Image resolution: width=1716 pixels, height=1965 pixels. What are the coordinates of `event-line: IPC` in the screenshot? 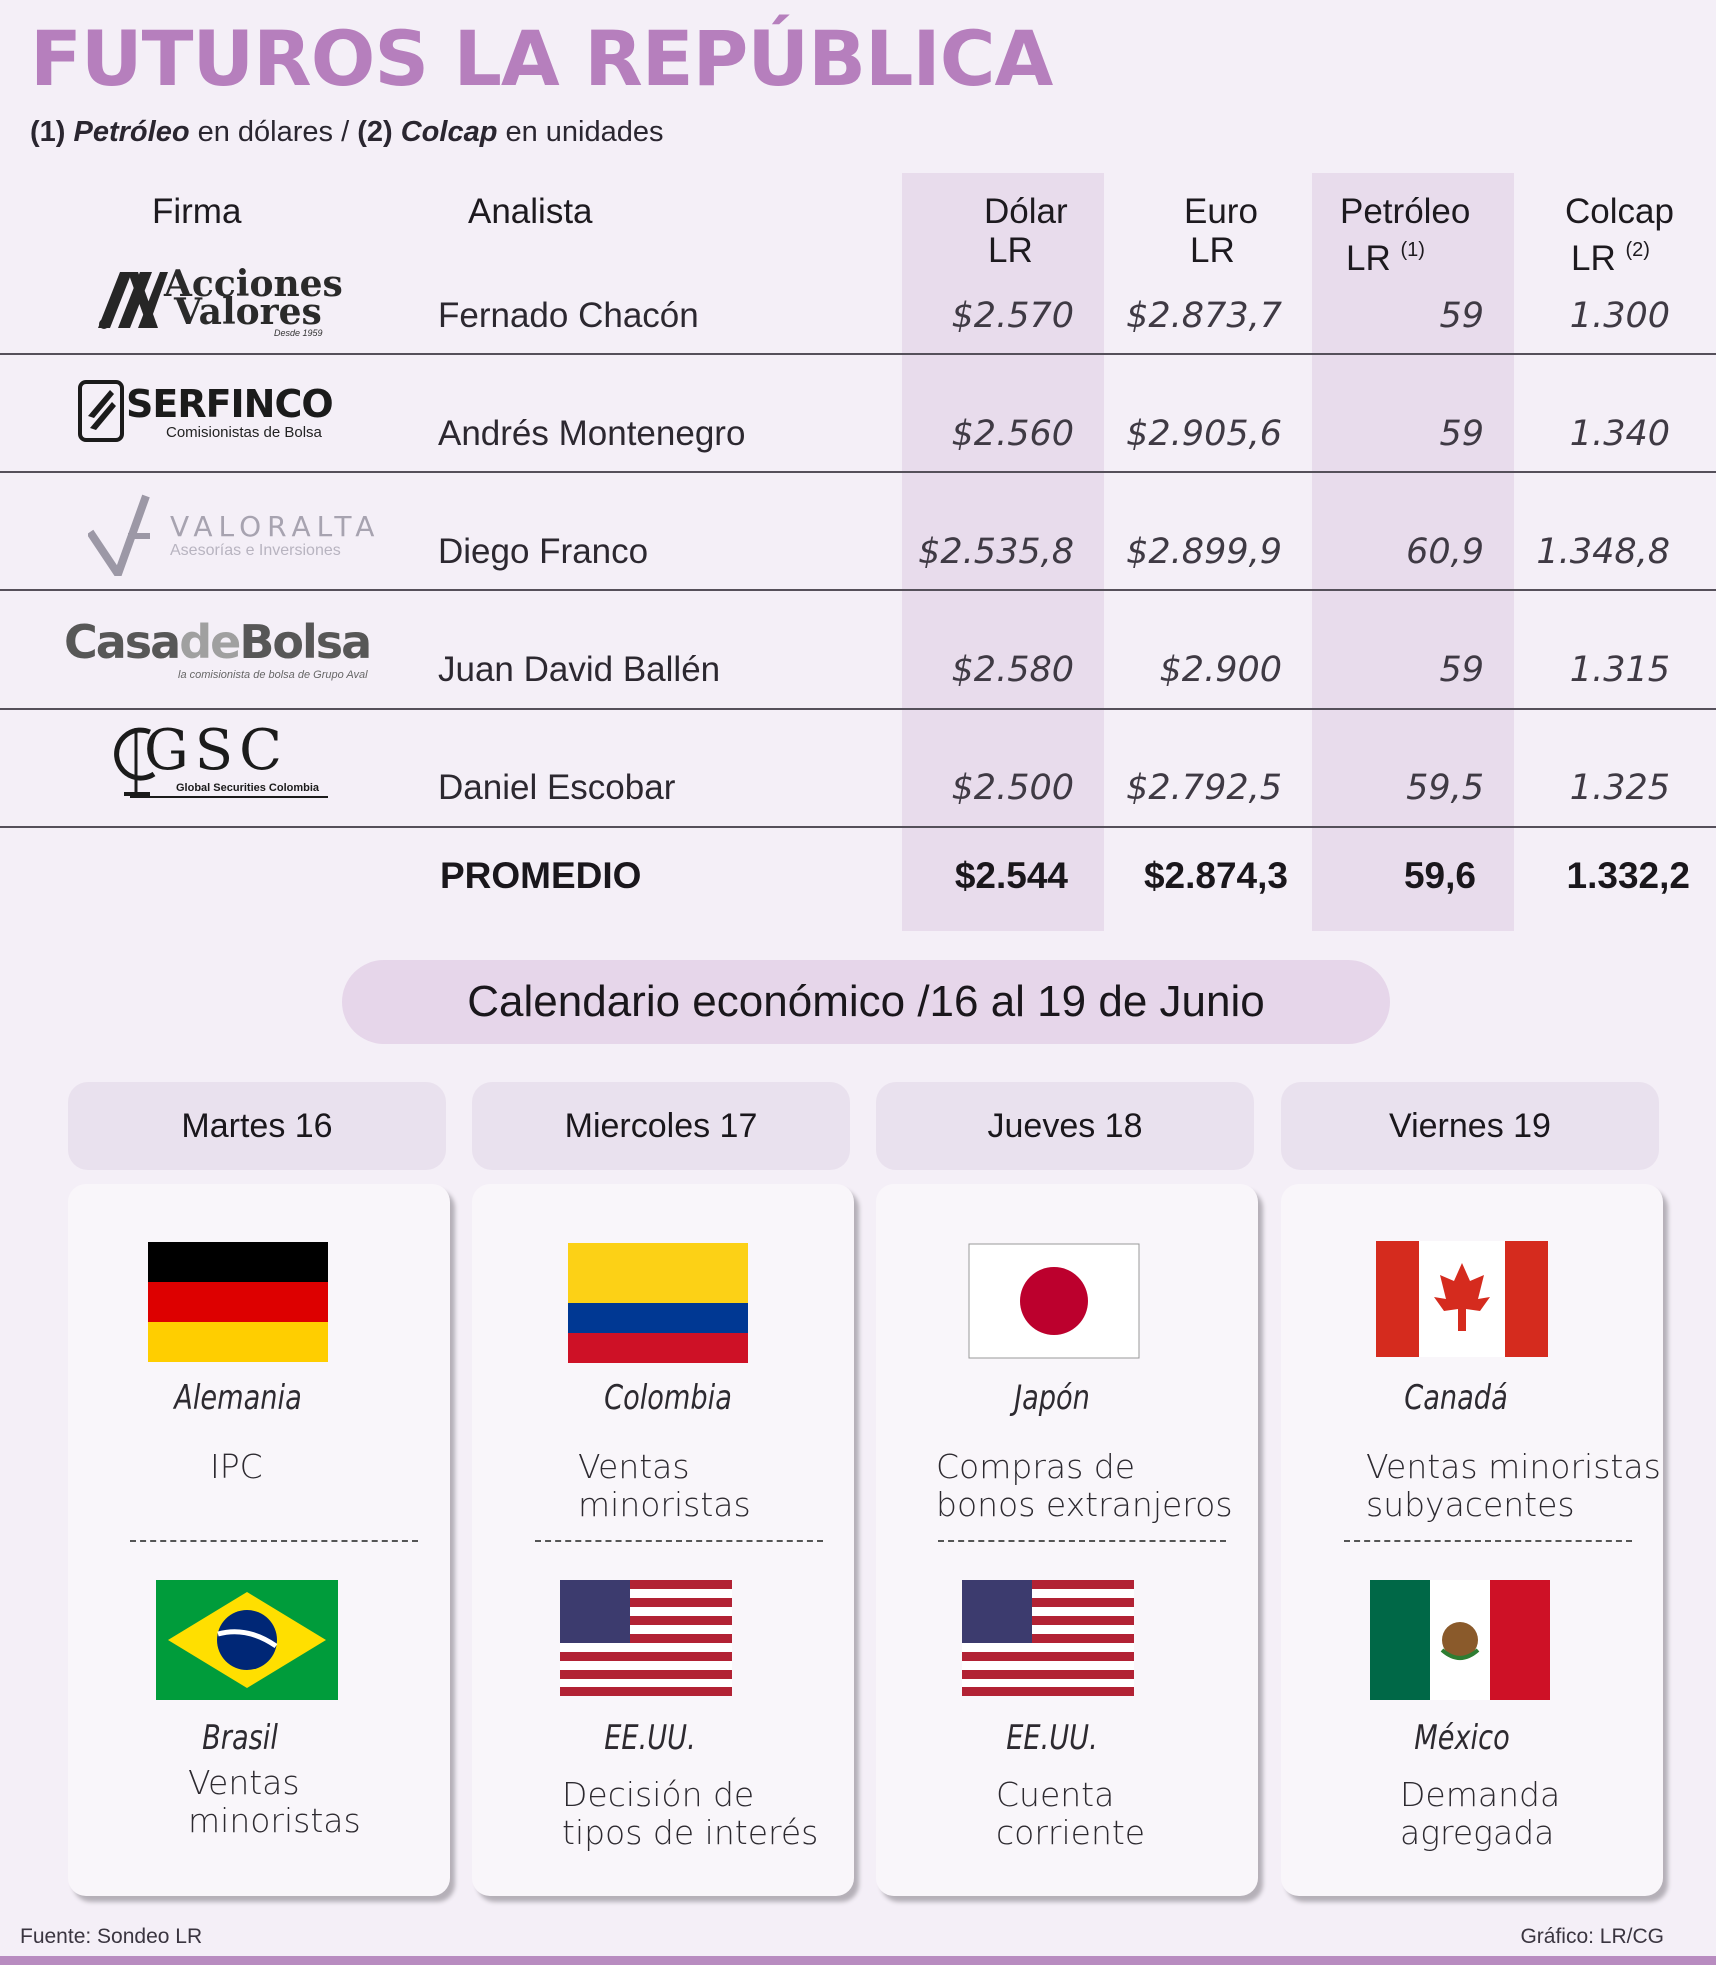 It's located at (236, 1466).